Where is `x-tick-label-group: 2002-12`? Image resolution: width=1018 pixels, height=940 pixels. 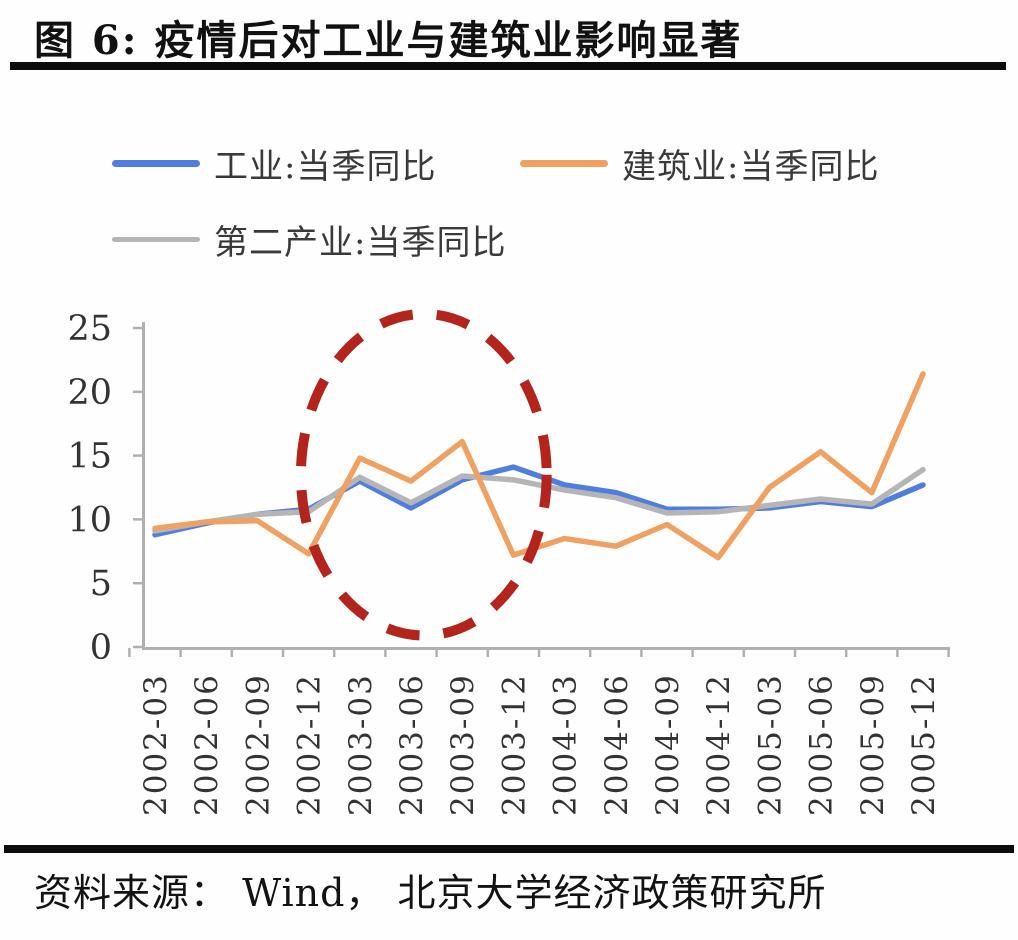
x-tick-label-group: 2002-12 is located at coordinates (310, 744).